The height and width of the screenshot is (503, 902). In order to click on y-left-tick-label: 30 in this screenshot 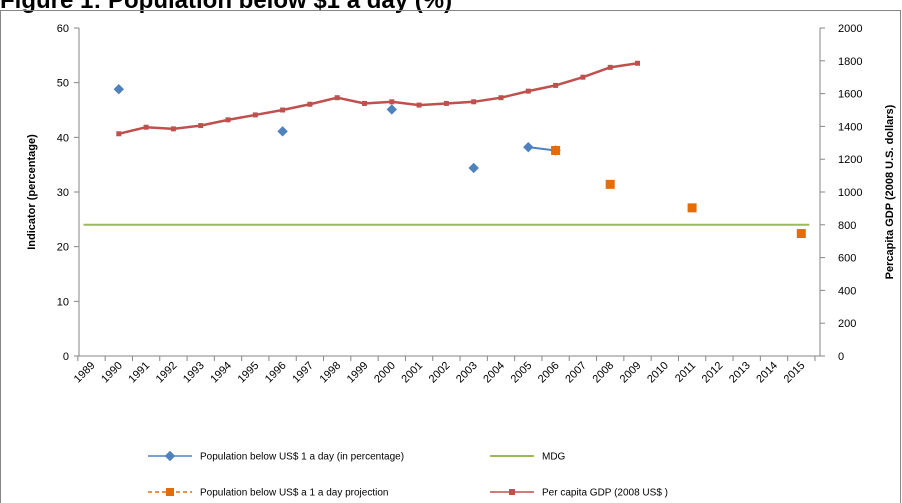, I will do `click(63, 193)`.